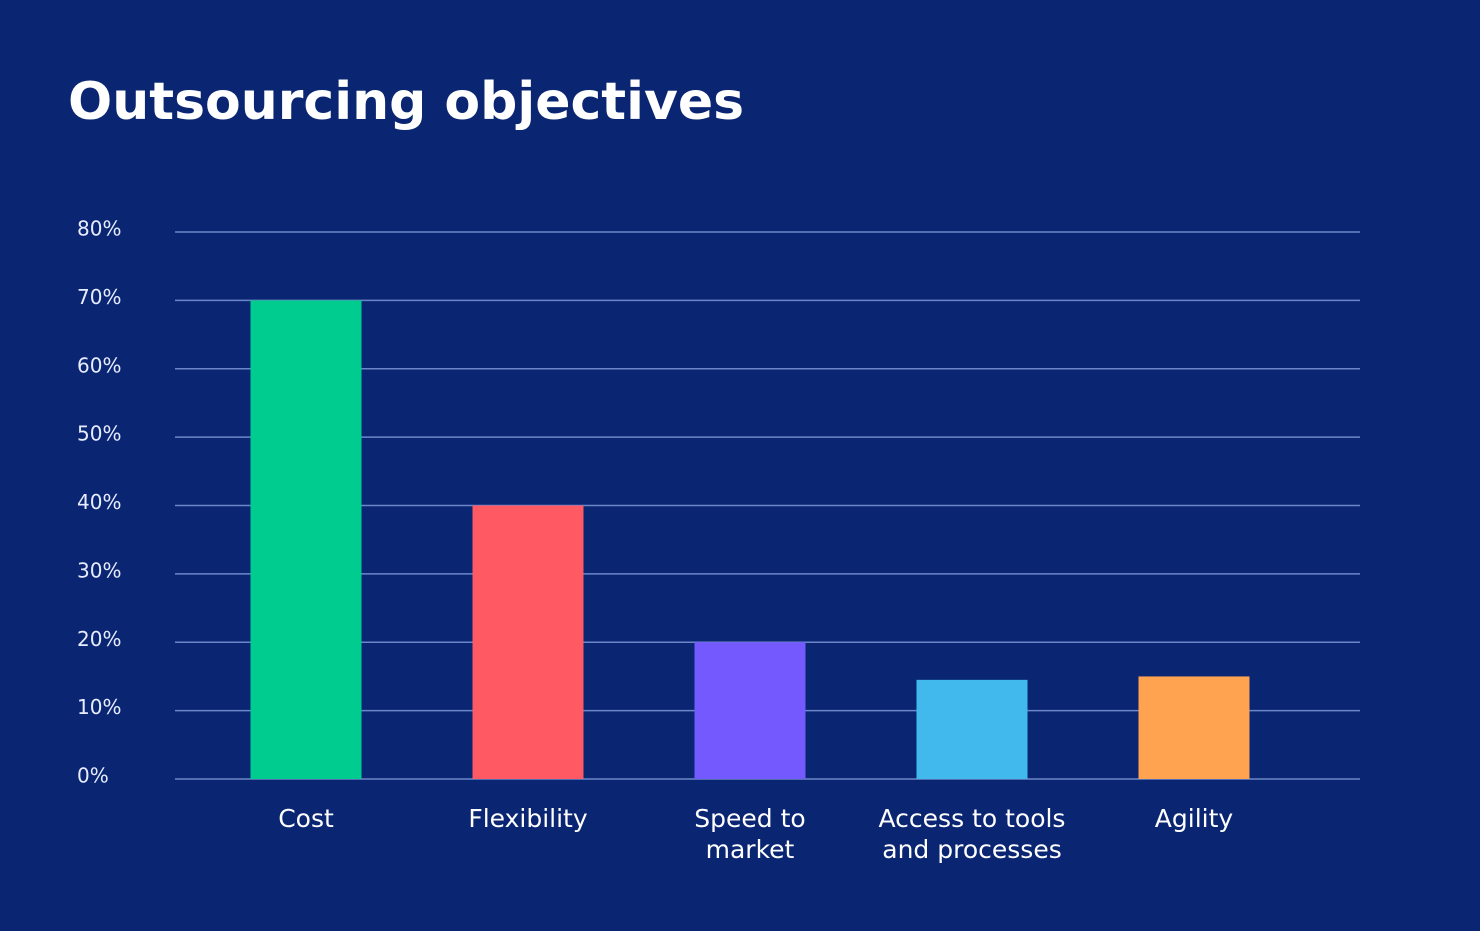 Image resolution: width=1480 pixels, height=931 pixels. Describe the element at coordinates (750, 834) in the screenshot. I see `x-tick-label: Speed to market` at that location.